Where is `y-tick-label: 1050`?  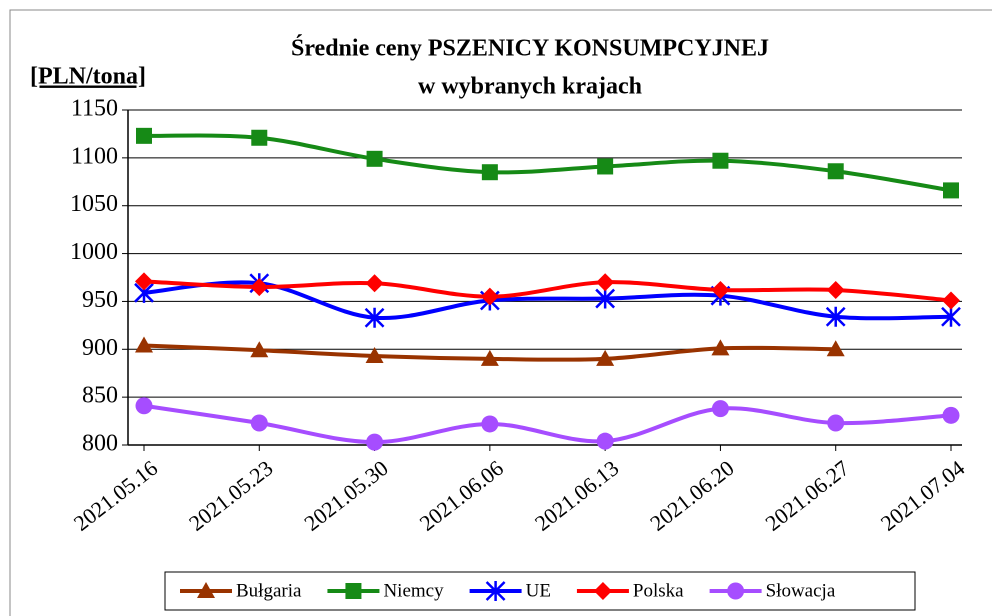
y-tick-label: 1050 is located at coordinates (94, 204).